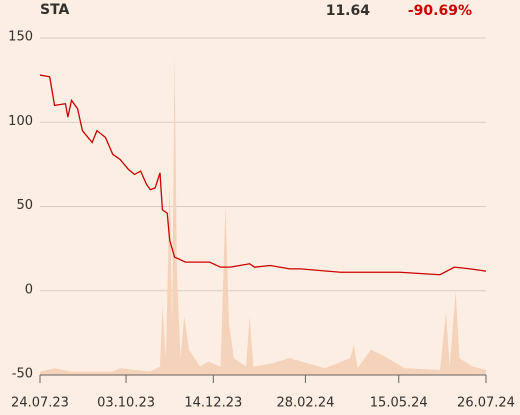  Describe the element at coordinates (213, 403) in the screenshot. I see `x-tick-label: 14.12.23` at that location.